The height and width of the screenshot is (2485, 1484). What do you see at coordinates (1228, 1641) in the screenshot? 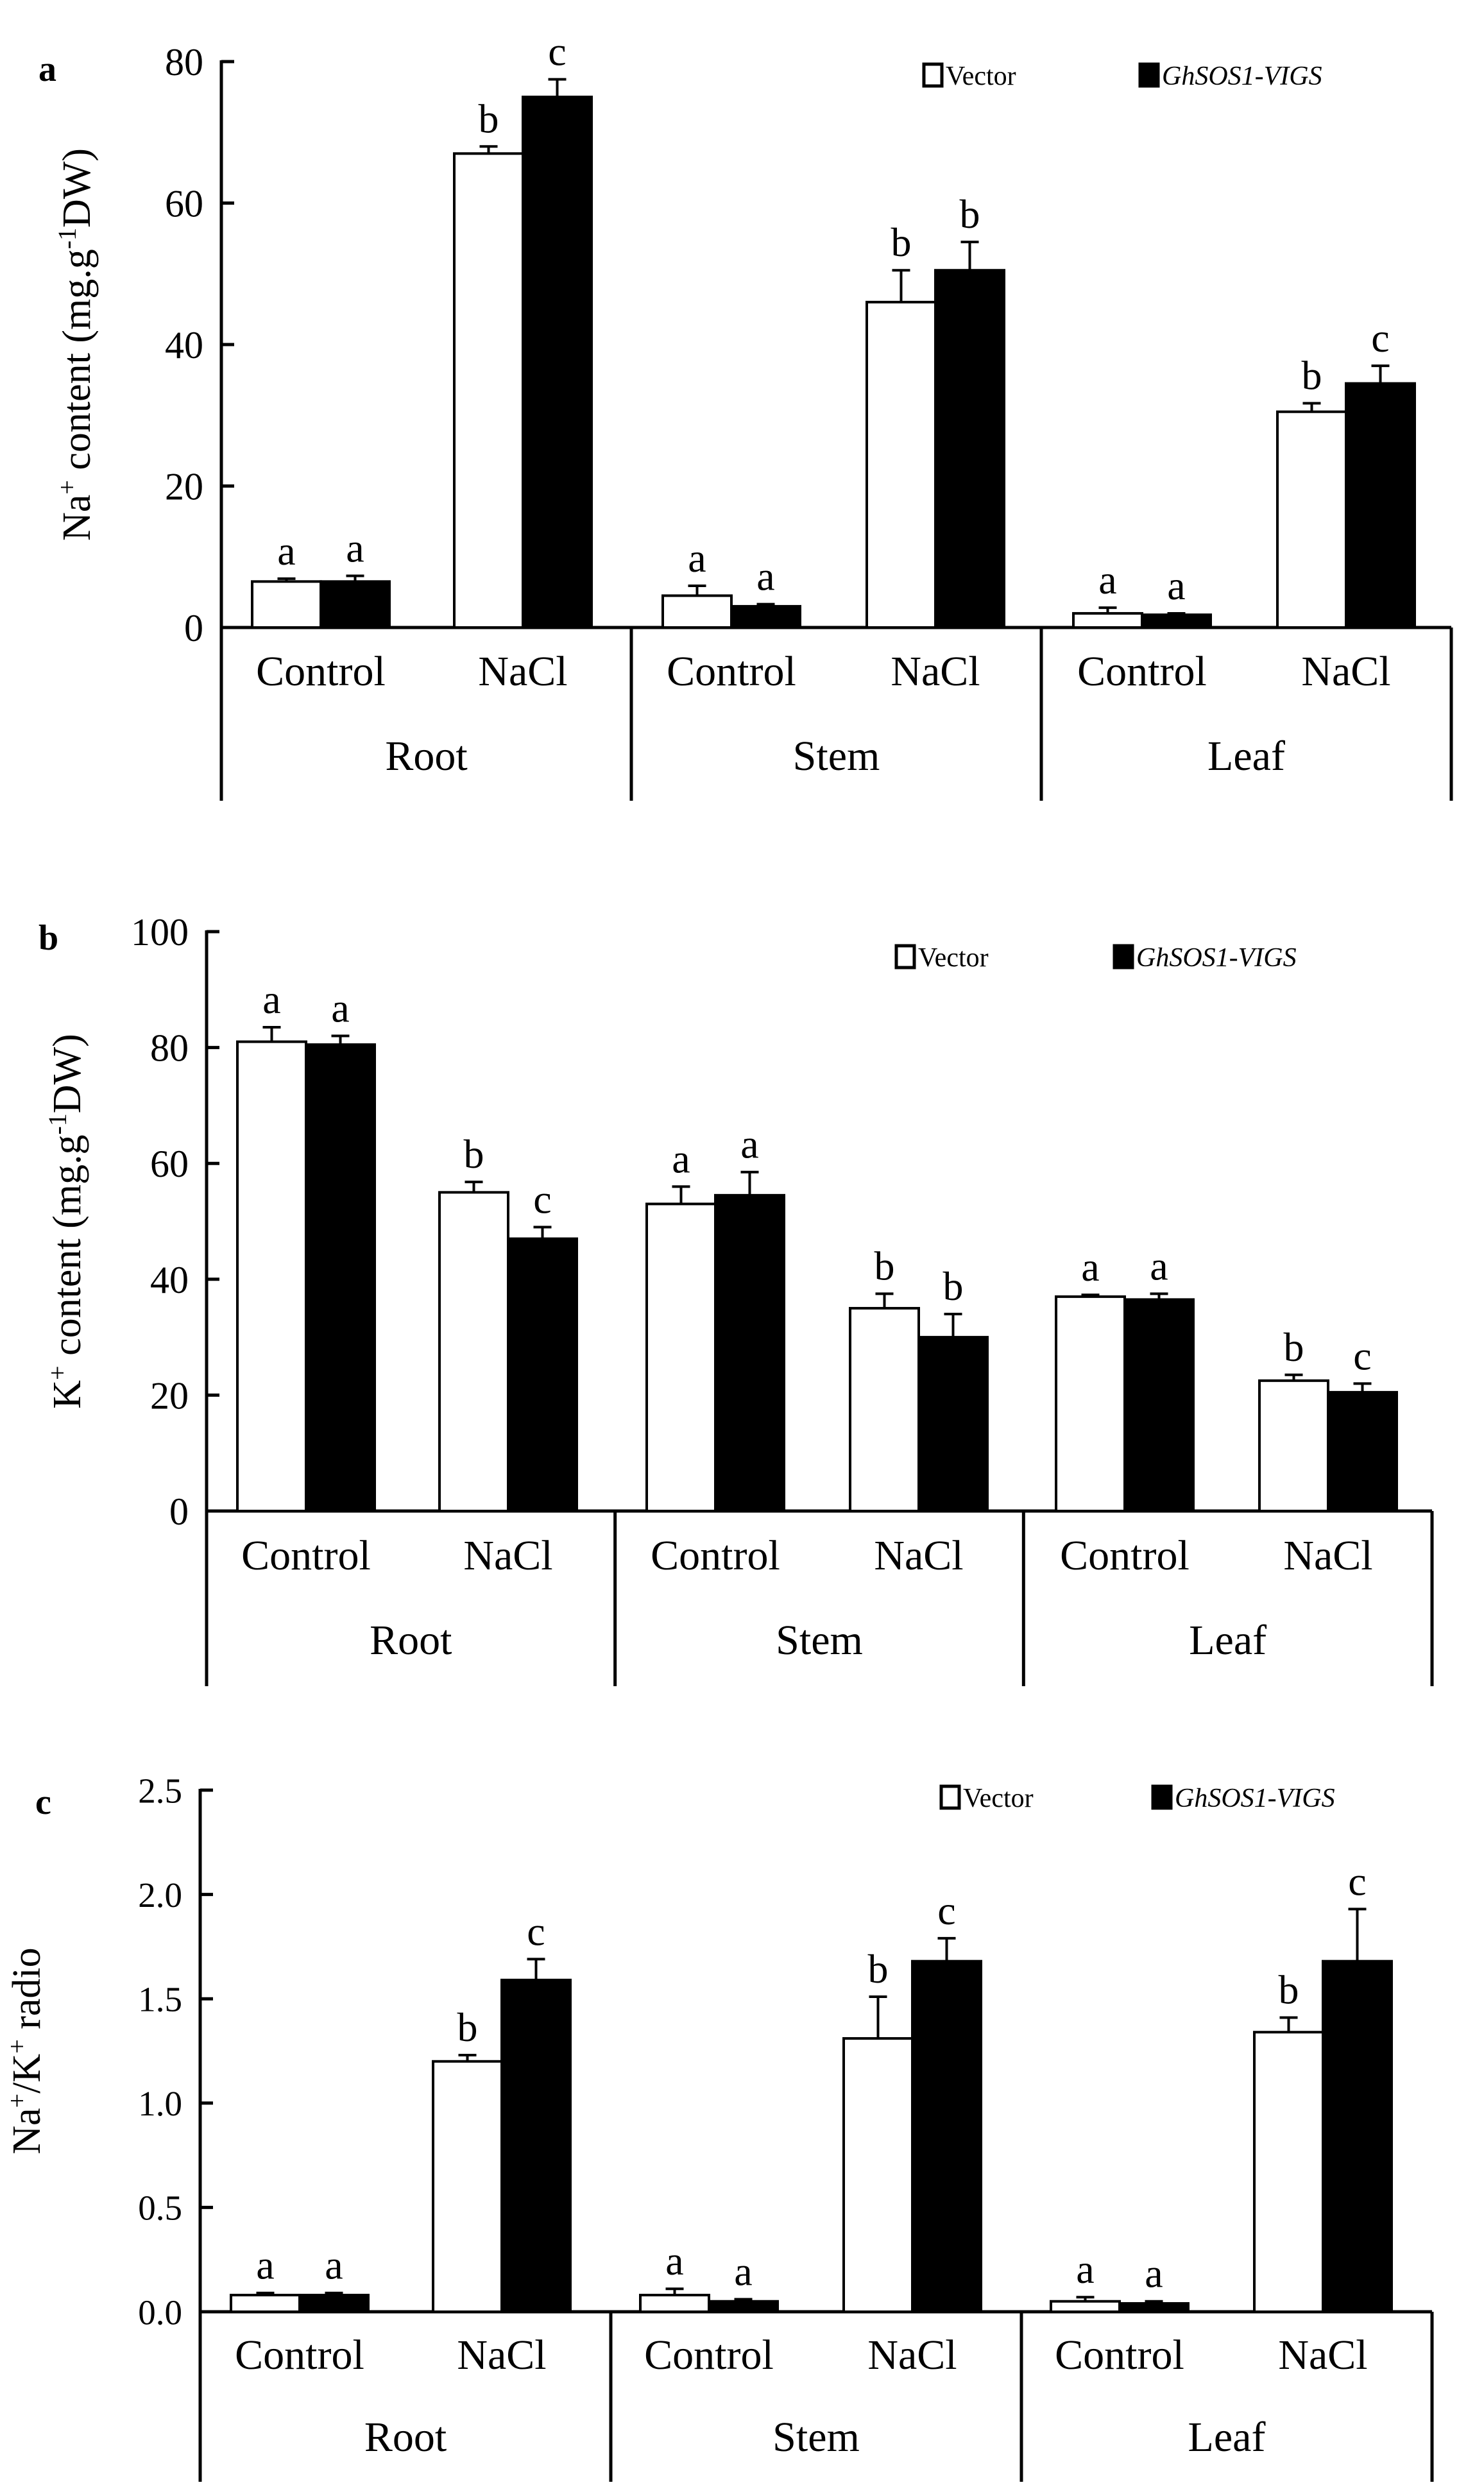
I see `group-label: Leaf` at bounding box center [1228, 1641].